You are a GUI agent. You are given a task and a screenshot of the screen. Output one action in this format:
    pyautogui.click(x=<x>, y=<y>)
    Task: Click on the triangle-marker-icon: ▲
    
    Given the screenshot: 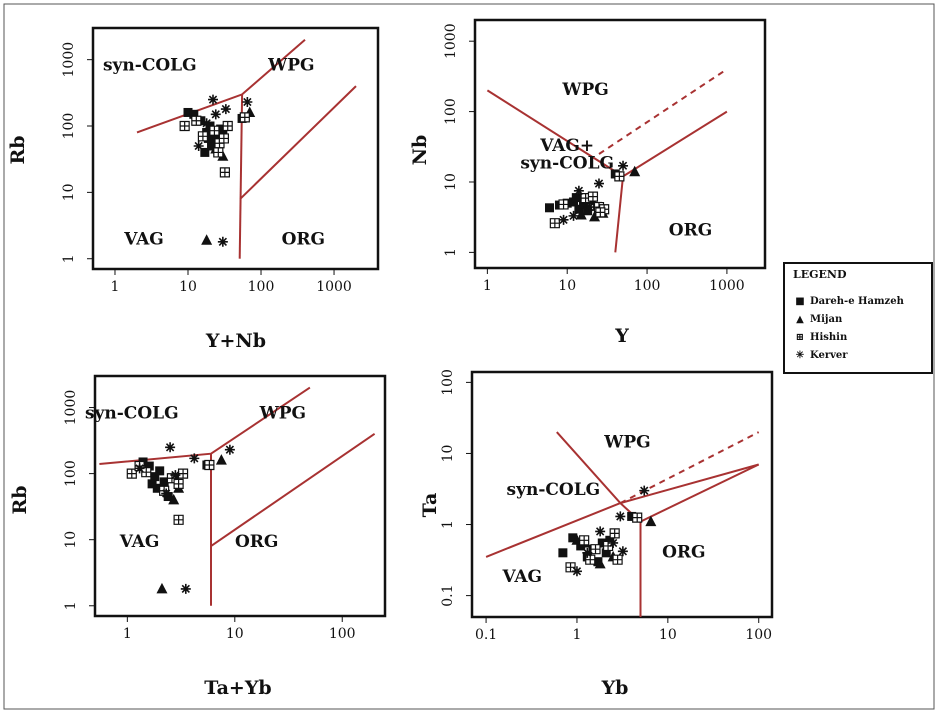 What is the action you would take?
    pyautogui.click(x=800, y=319)
    